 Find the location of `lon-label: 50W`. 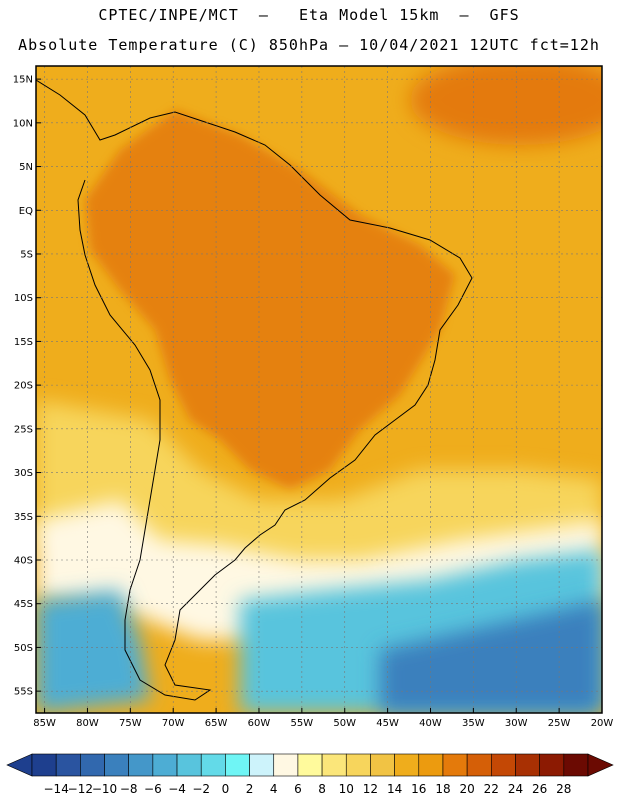

lon-label: 50W is located at coordinates (344, 723).